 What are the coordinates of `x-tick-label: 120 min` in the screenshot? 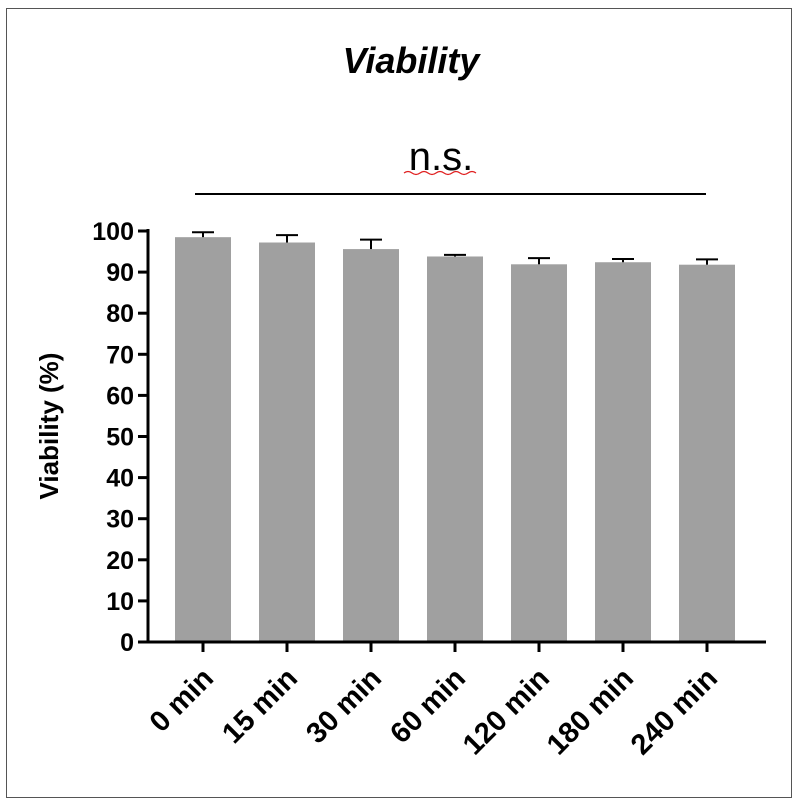 It's located at (506, 711).